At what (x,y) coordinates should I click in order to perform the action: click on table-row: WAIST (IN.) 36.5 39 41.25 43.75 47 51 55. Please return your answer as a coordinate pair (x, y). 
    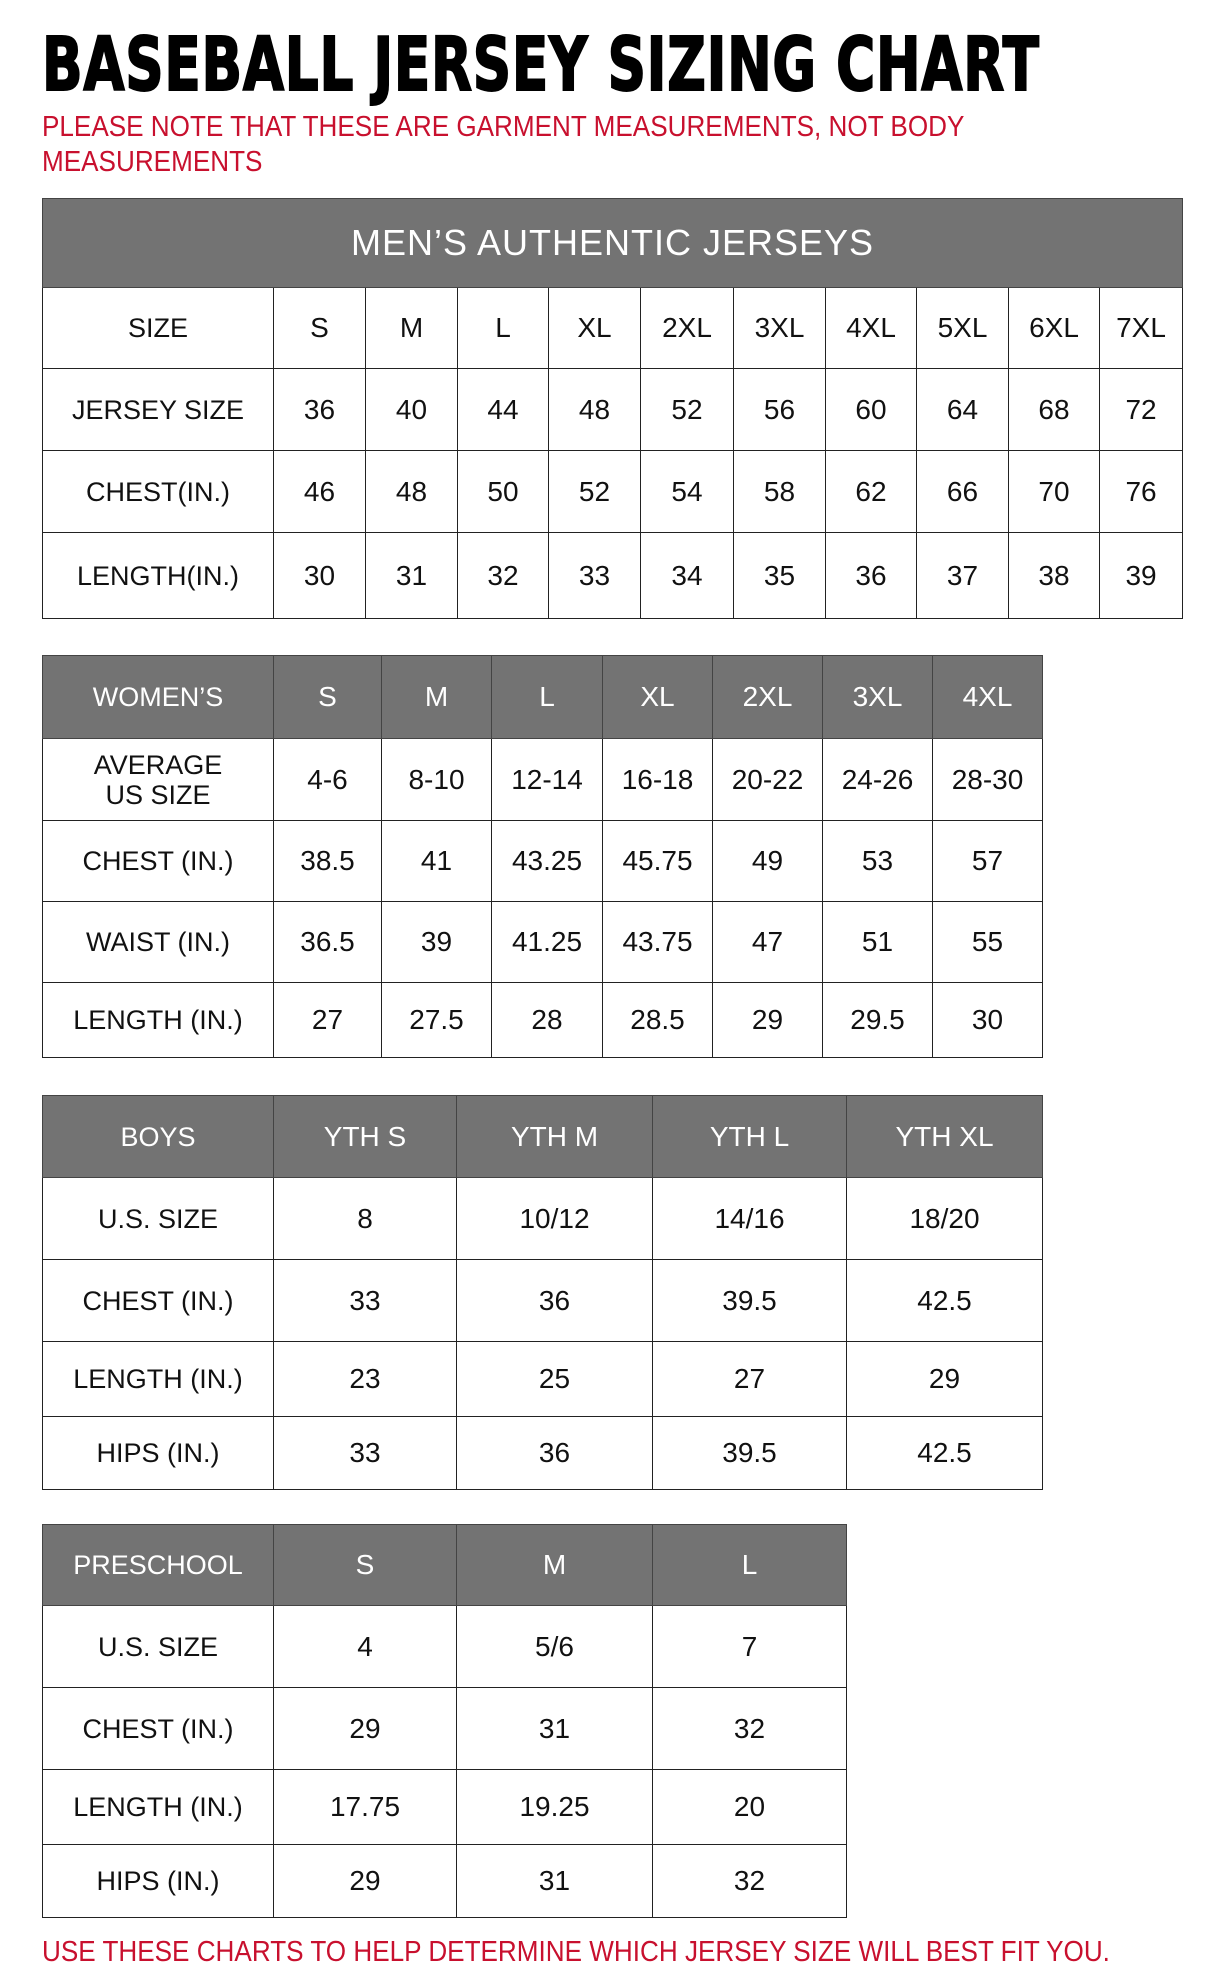
    Looking at the image, I should click on (542, 942).